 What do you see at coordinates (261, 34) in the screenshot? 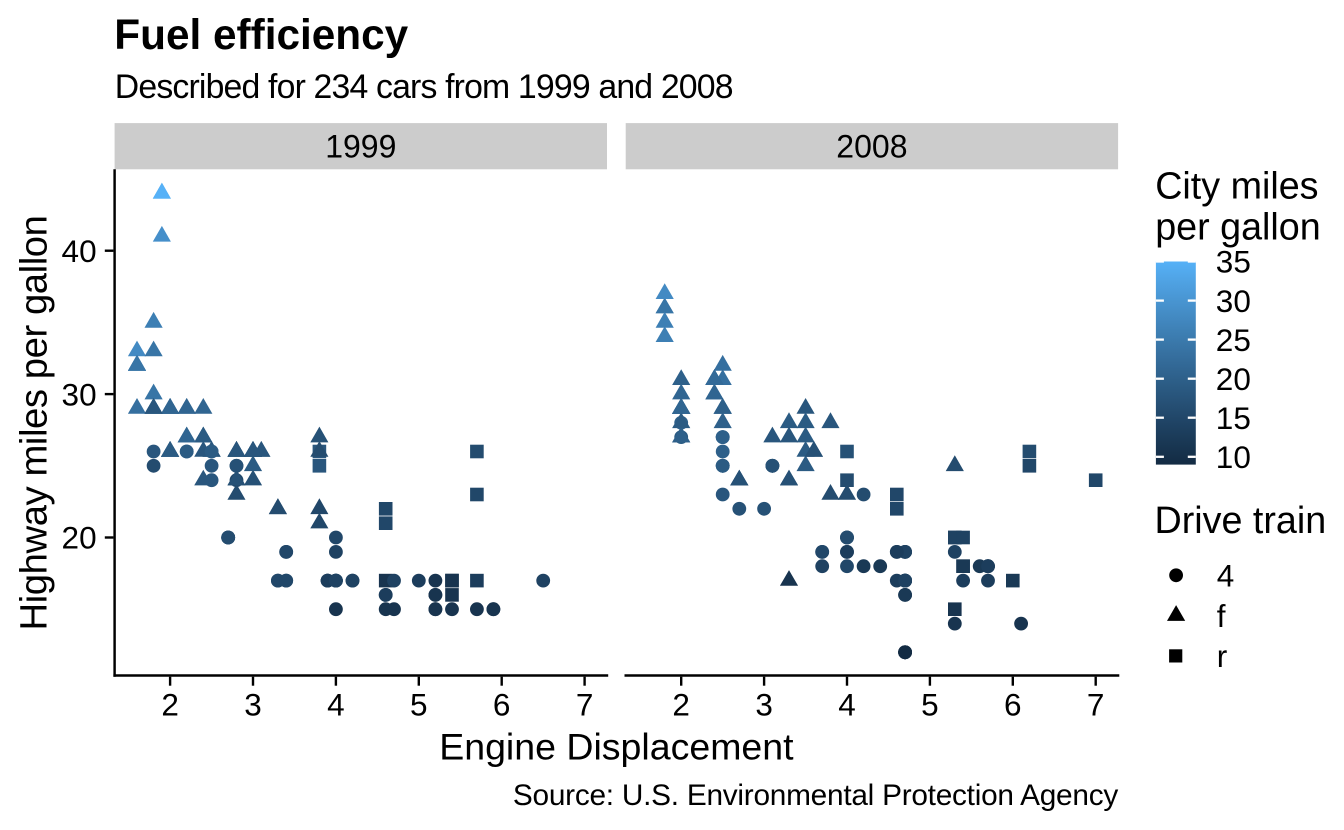
I see `svg-text: Fuel efficiency` at bounding box center [261, 34].